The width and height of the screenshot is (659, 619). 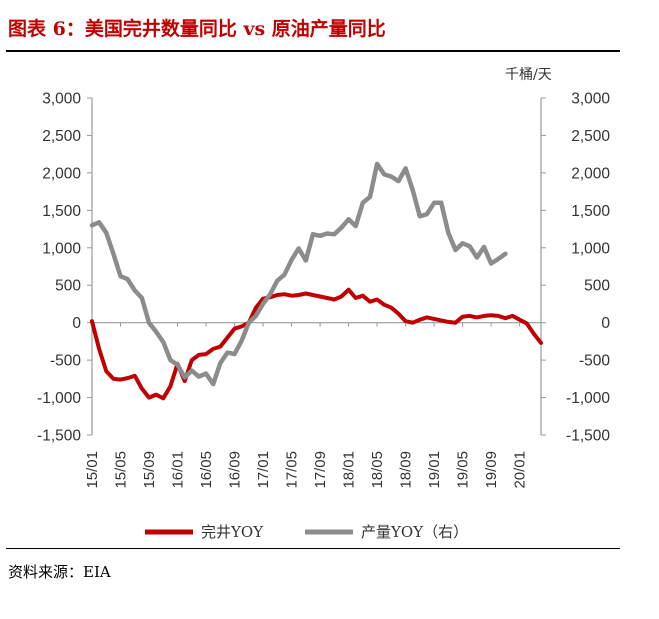 I want to click on right-y-tick-label: 2,500, so click(x=590, y=136).